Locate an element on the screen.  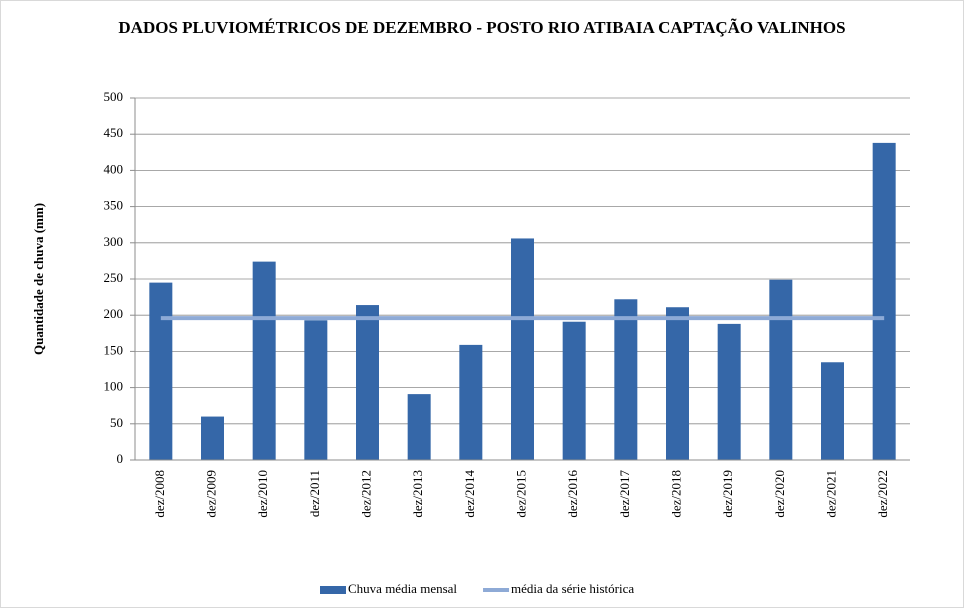
legend-label: Chuva média mensal is located at coordinates (402, 588).